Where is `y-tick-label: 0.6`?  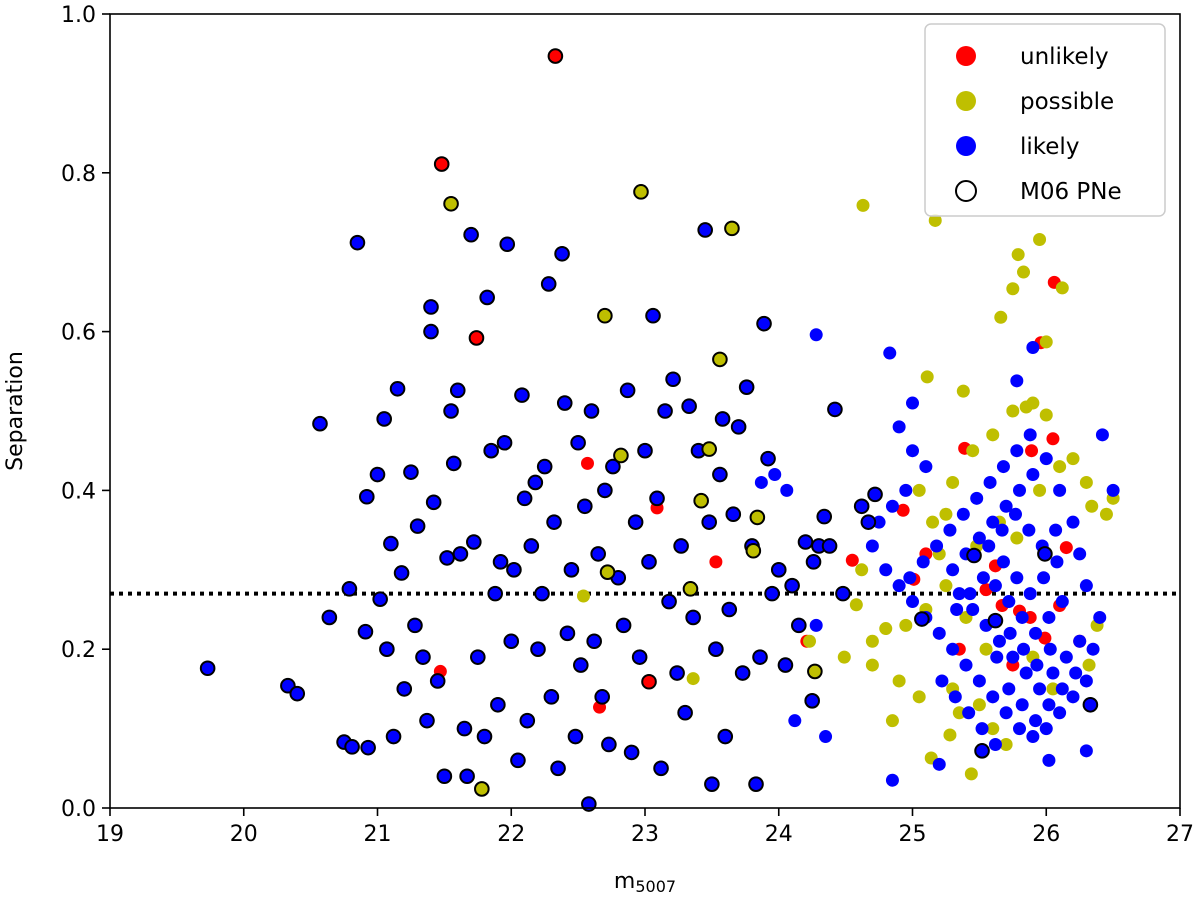
y-tick-label: 0.6 is located at coordinates (78, 333).